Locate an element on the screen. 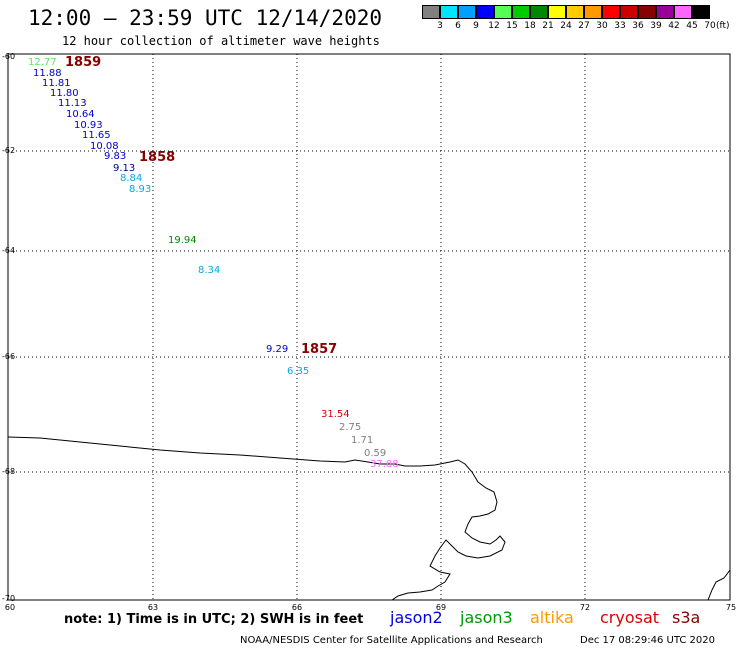  wave-height-value: 11.81 is located at coordinates (56, 83).